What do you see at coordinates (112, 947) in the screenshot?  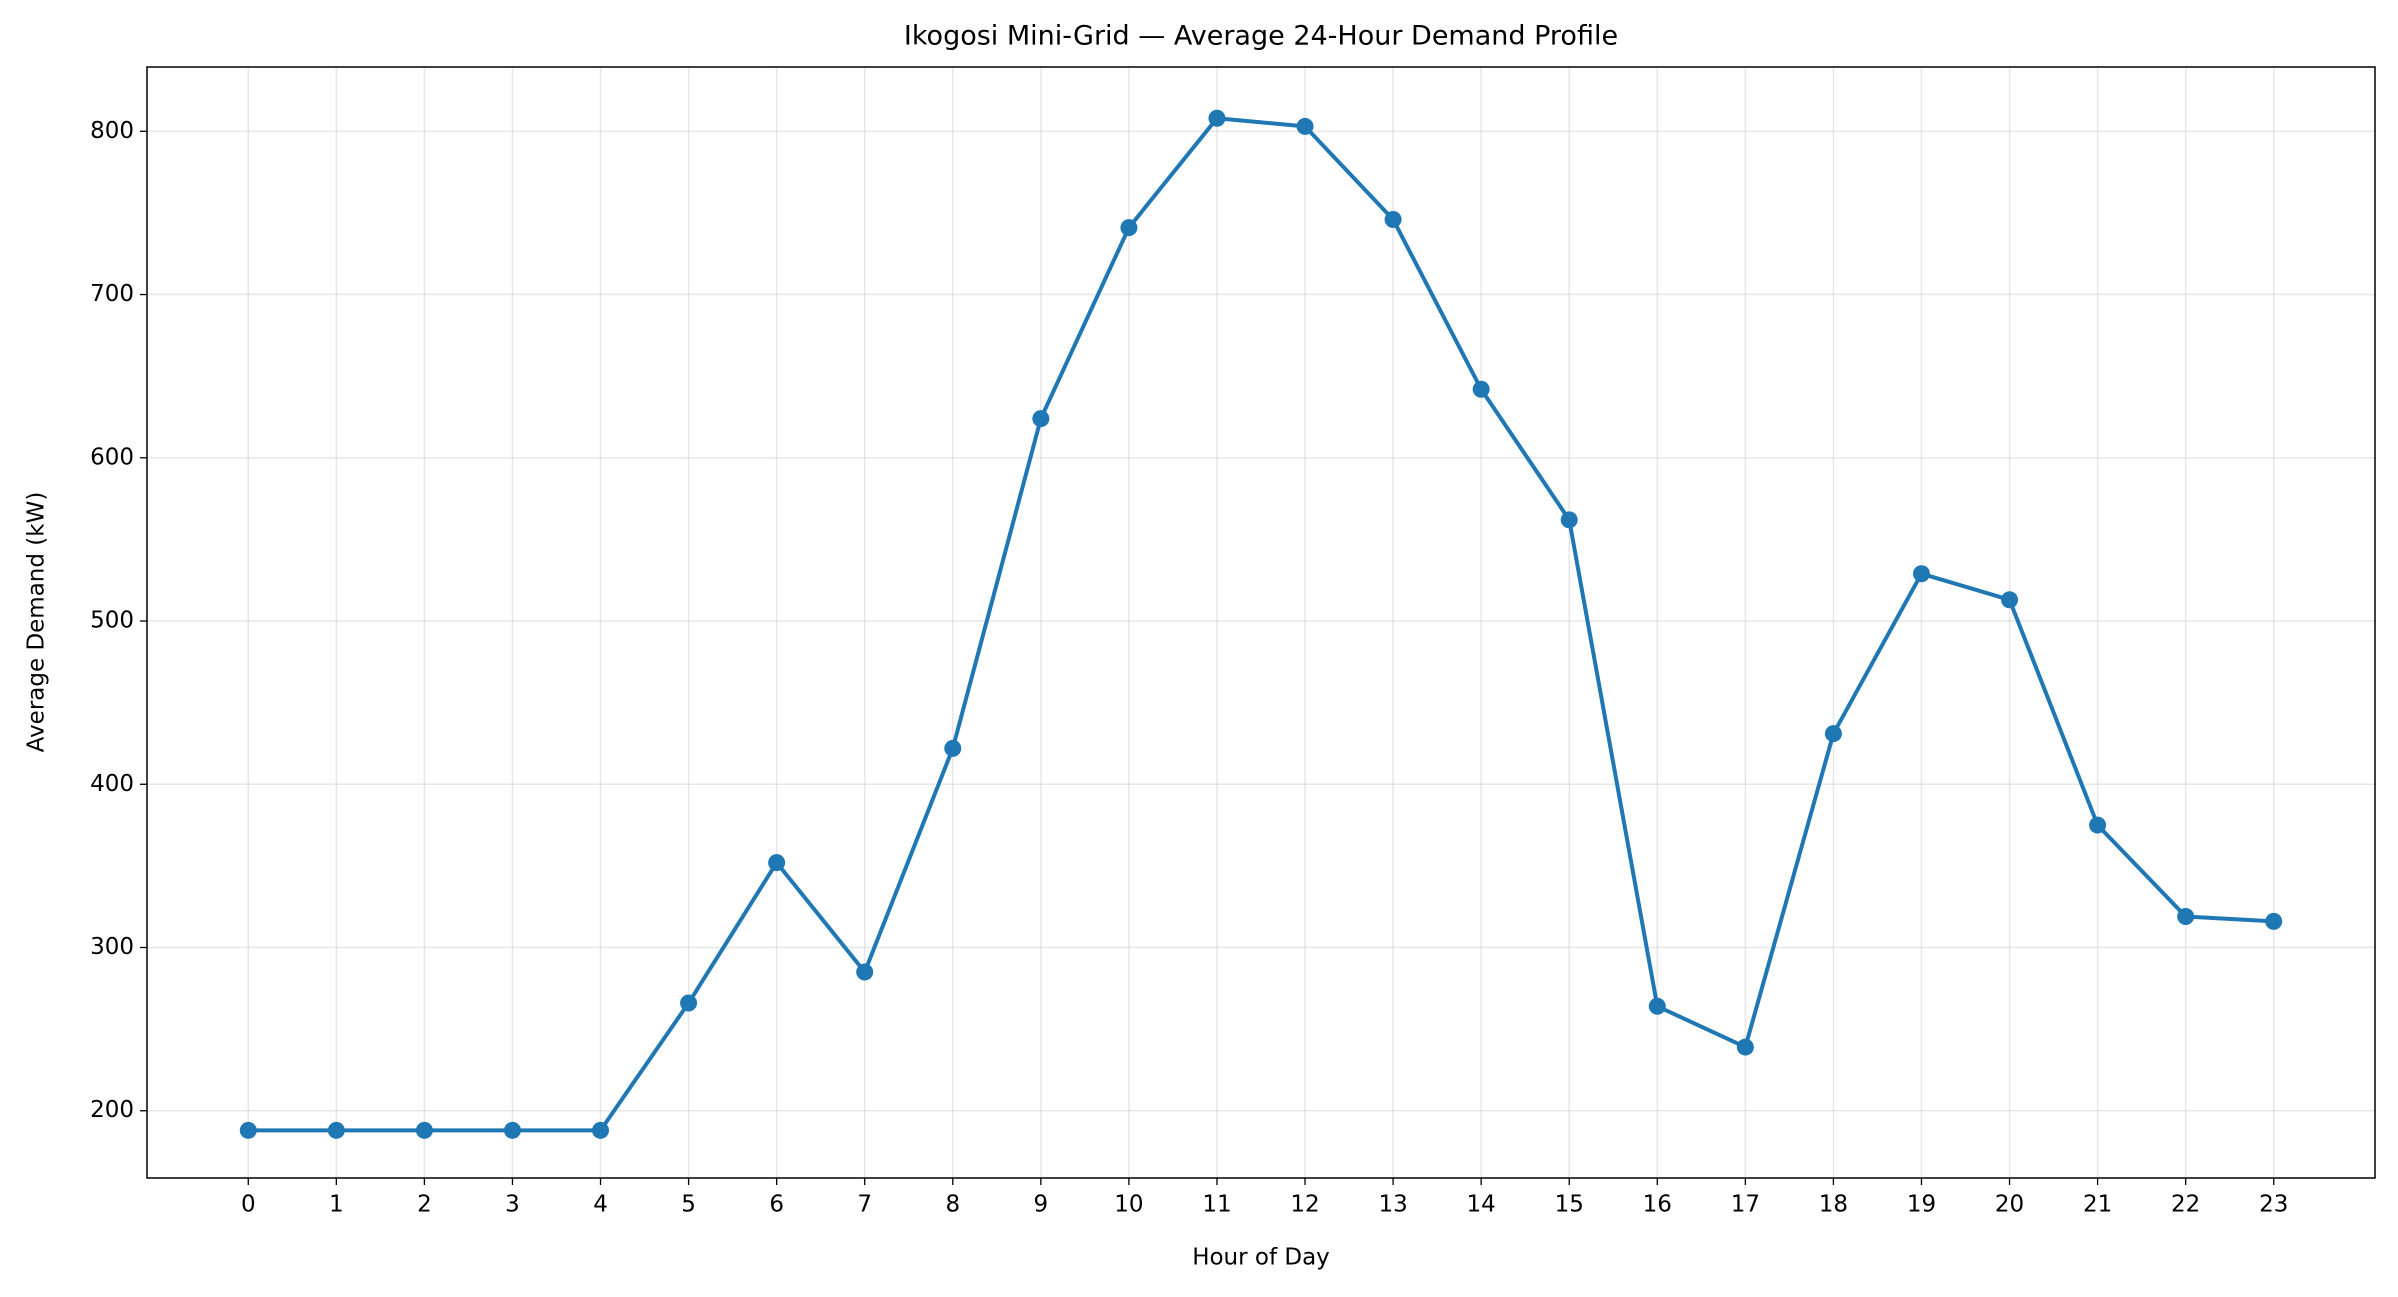 I see `y-tick-label: 300` at bounding box center [112, 947].